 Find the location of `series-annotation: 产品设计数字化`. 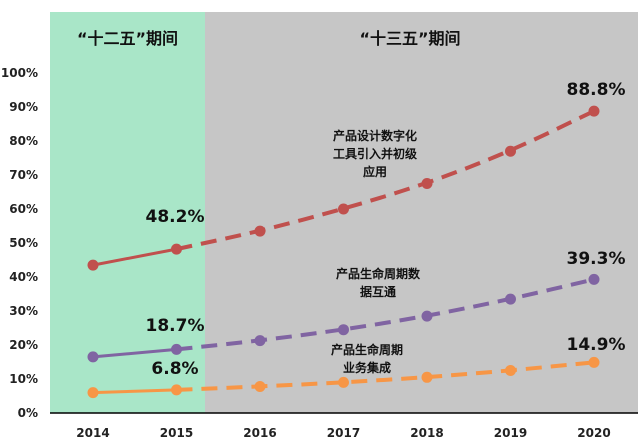

series-annotation: 产品设计数字化 is located at coordinates (375, 135).